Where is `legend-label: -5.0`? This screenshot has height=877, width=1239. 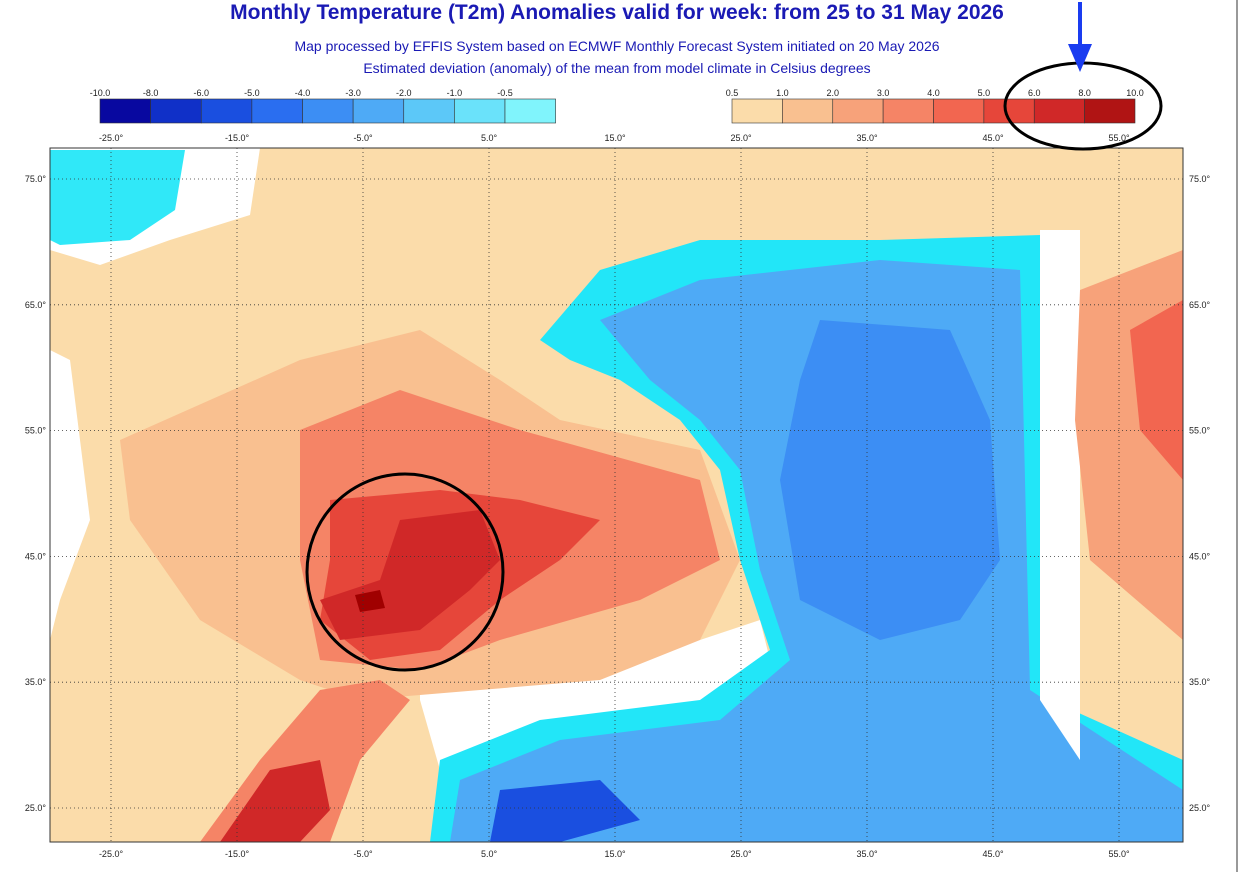
legend-label: -5.0 is located at coordinates (252, 93).